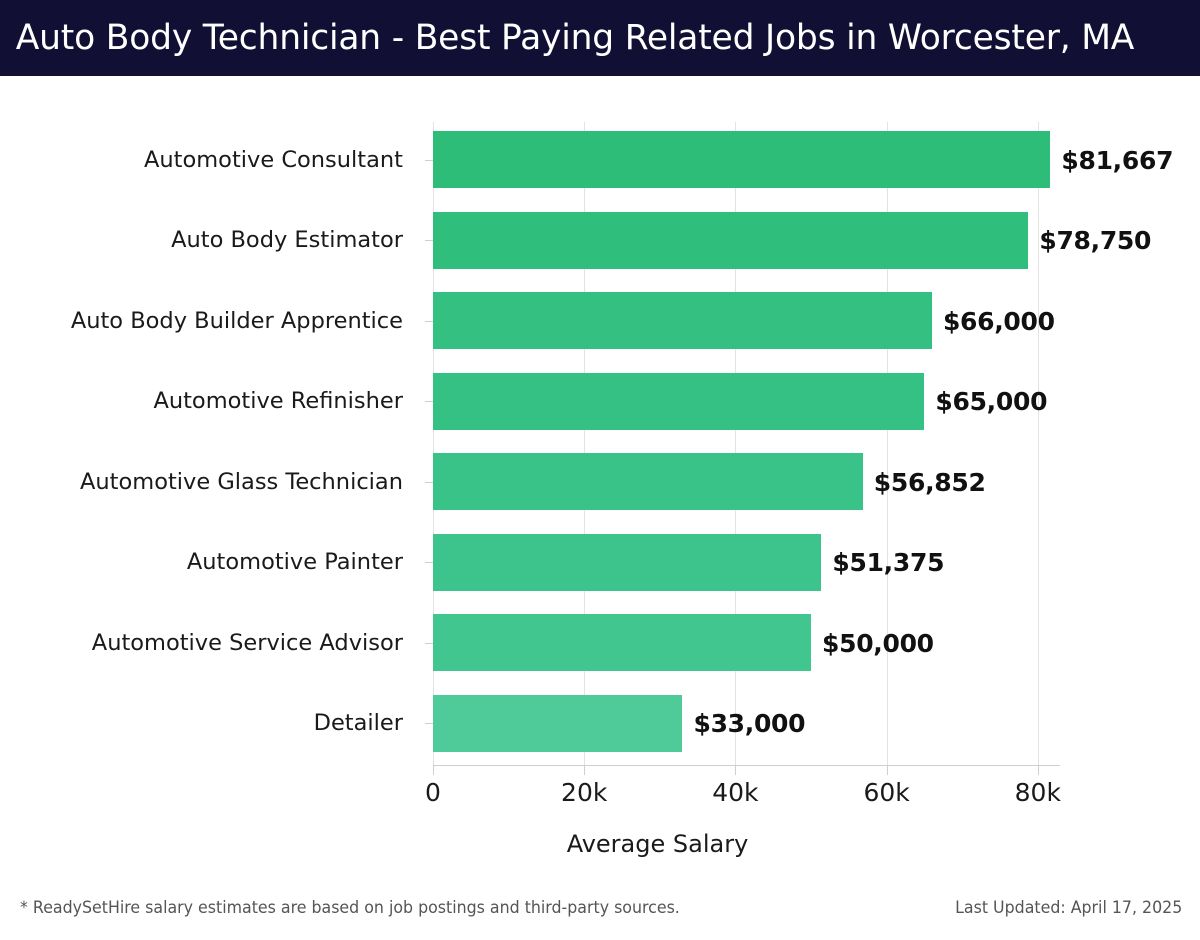  What do you see at coordinates (998, 321) in the screenshot?
I see `bar-value-label: $66,000` at bounding box center [998, 321].